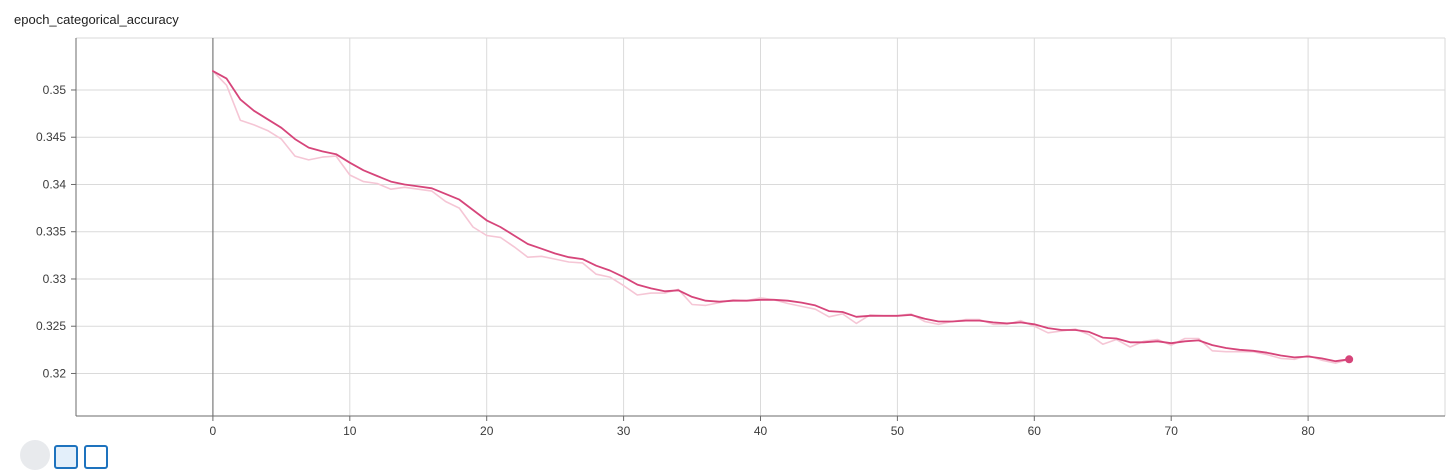 This screenshot has height=470, width=1449. I want to click on x-tick-label: 10, so click(350, 431).